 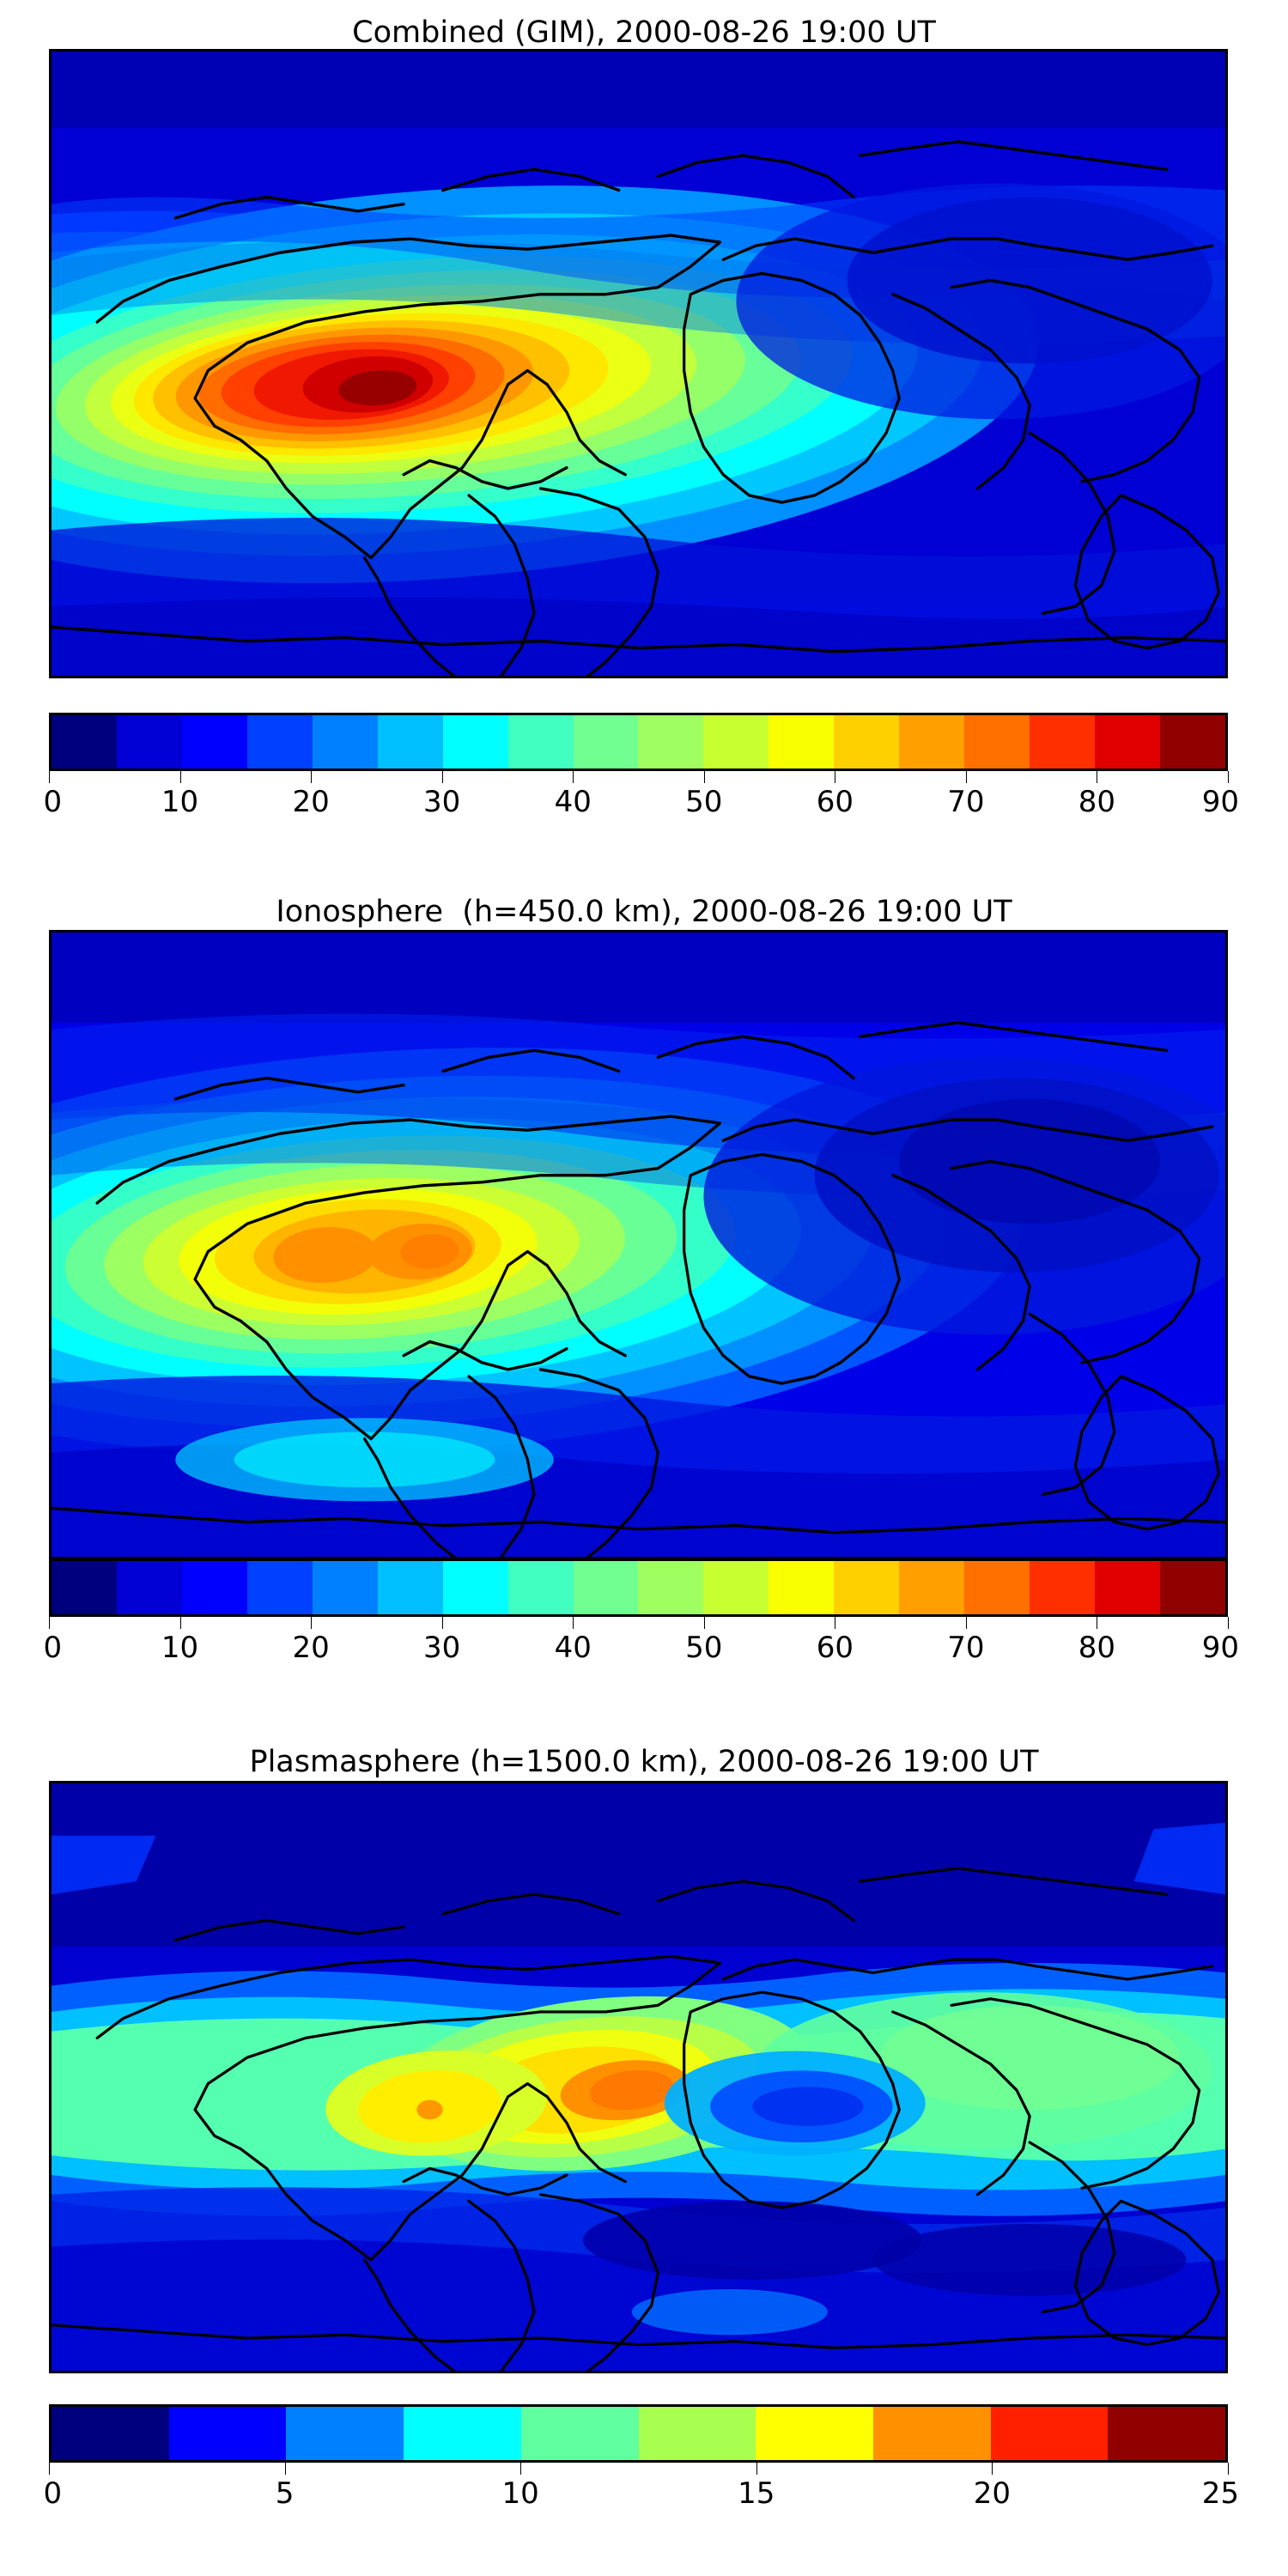 I want to click on panel-title-combined: Combined (GIM), 2000-08-26 19:00 UT, so click(x=644, y=32).